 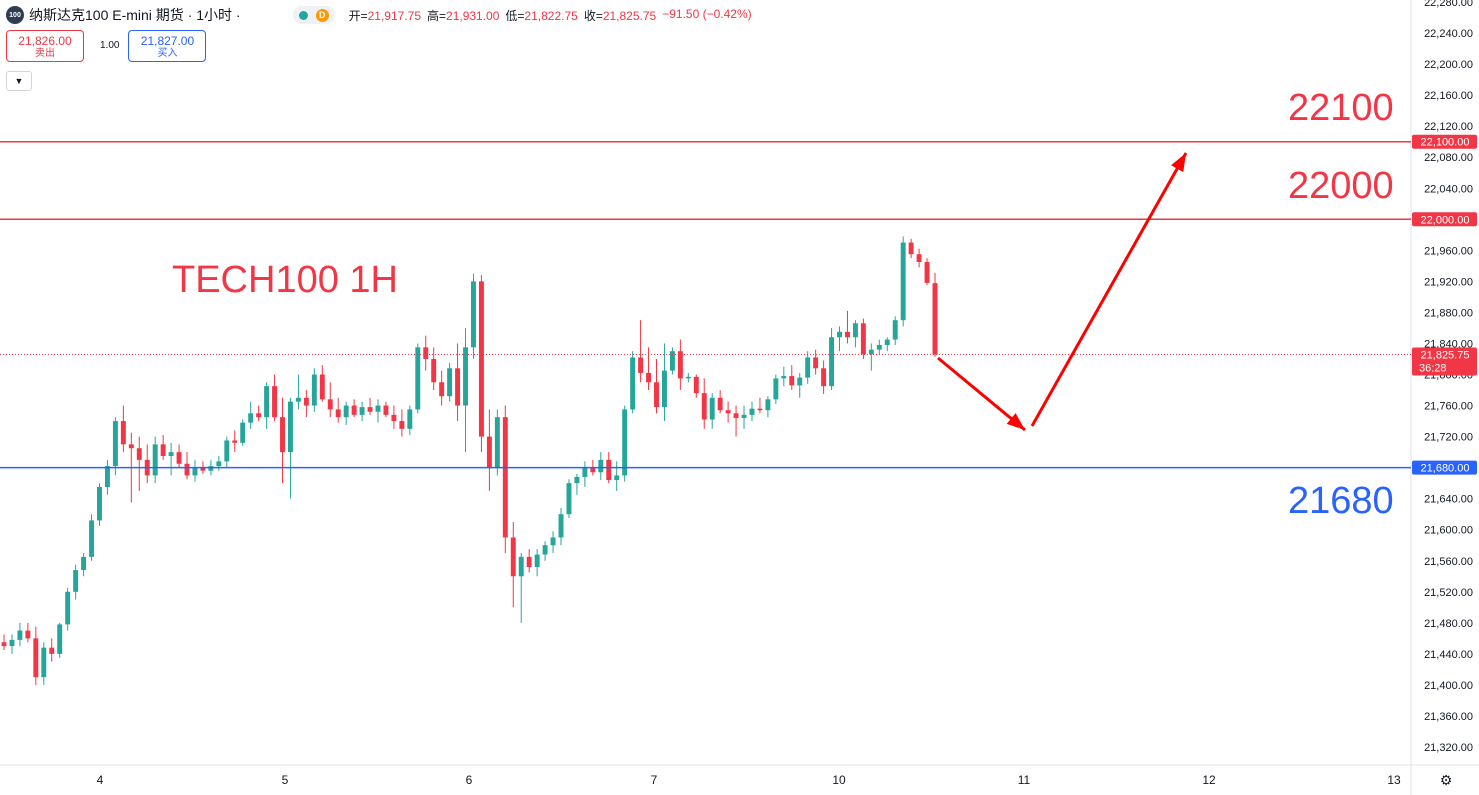 What do you see at coordinates (1448, 158) in the screenshot?
I see `y-tick-label: 22,080.00` at bounding box center [1448, 158].